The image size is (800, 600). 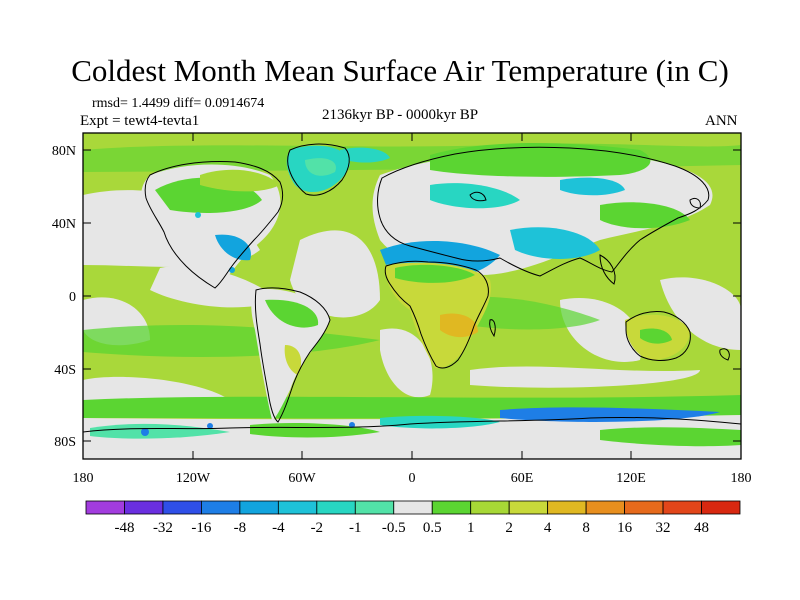 What do you see at coordinates (201, 528) in the screenshot?
I see `colorbar-label: -16` at bounding box center [201, 528].